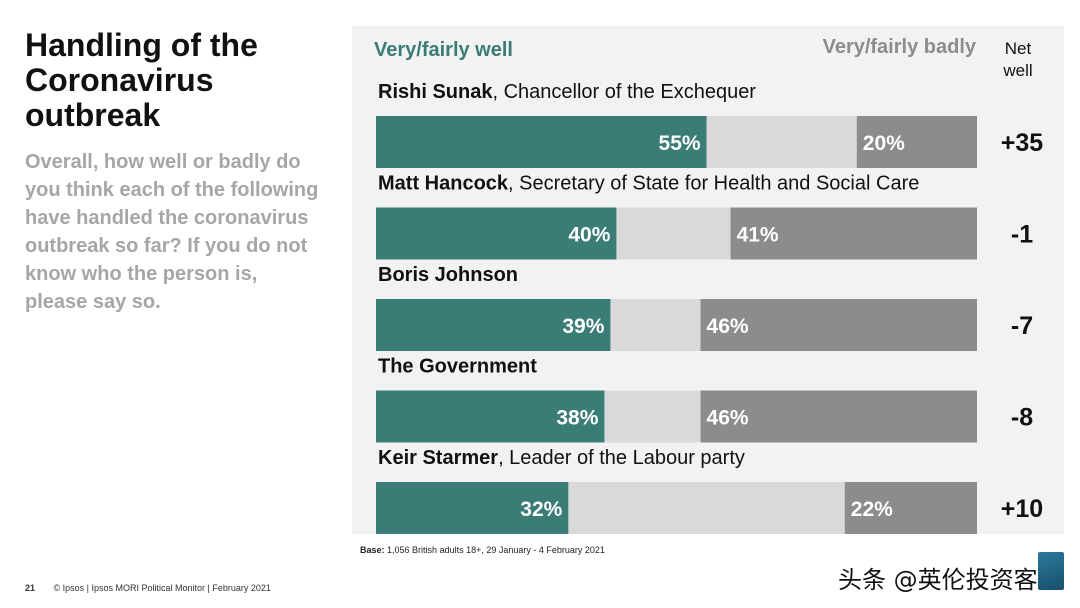  What do you see at coordinates (680, 143) in the screenshot?
I see `data-label-well: 55%` at bounding box center [680, 143].